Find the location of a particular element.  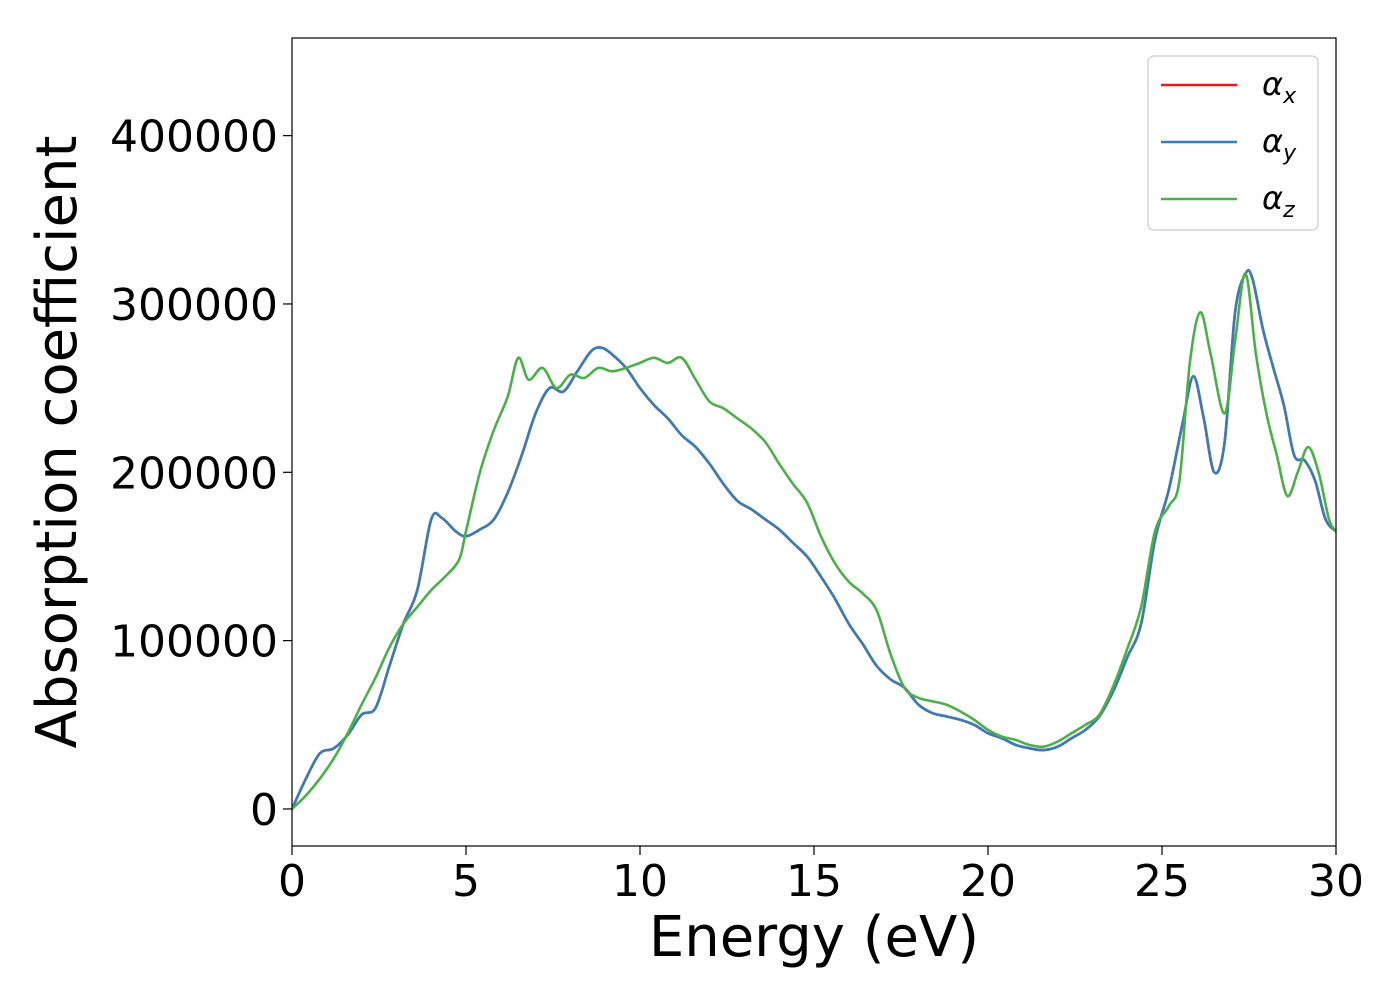

x-tick-label: 15 is located at coordinates (814, 881).